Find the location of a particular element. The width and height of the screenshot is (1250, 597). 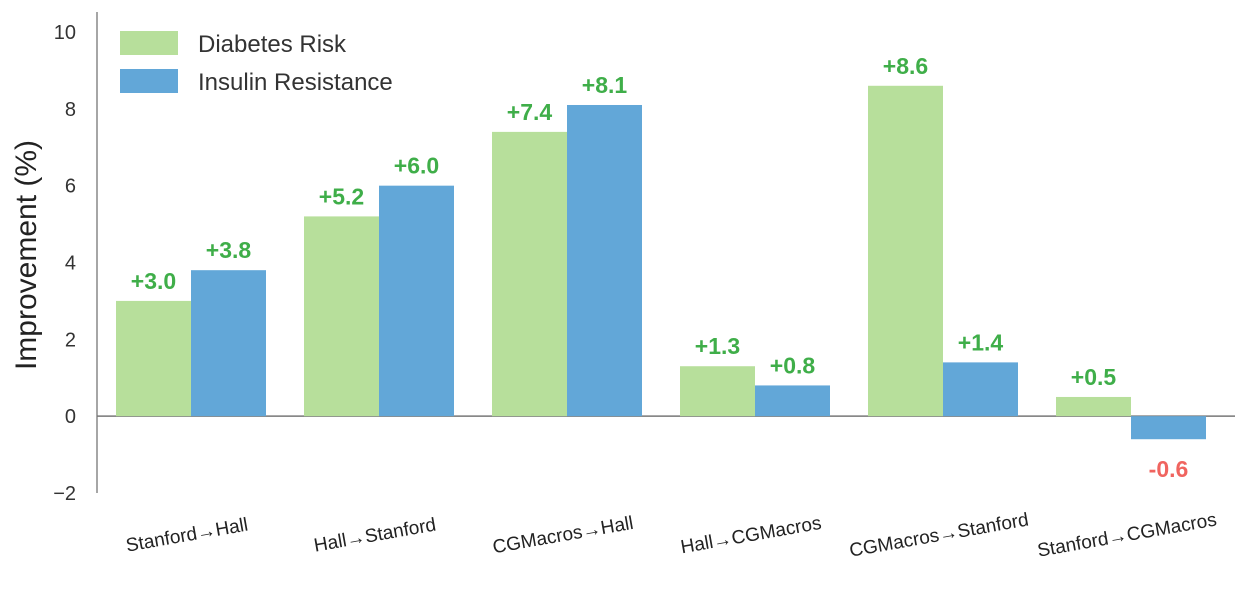

data-label: +8.6 is located at coordinates (905, 66).